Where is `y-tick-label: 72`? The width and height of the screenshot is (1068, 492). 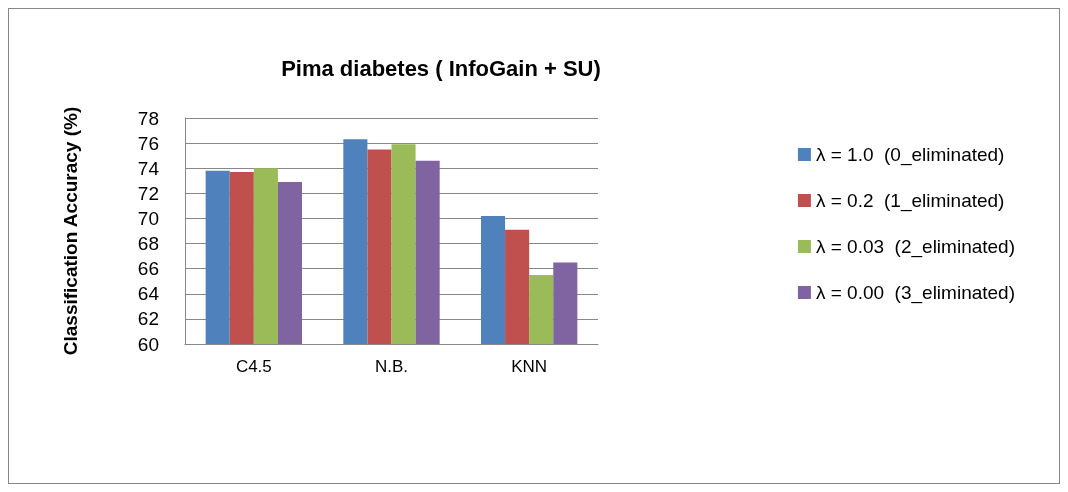 y-tick-label: 72 is located at coordinates (148, 193).